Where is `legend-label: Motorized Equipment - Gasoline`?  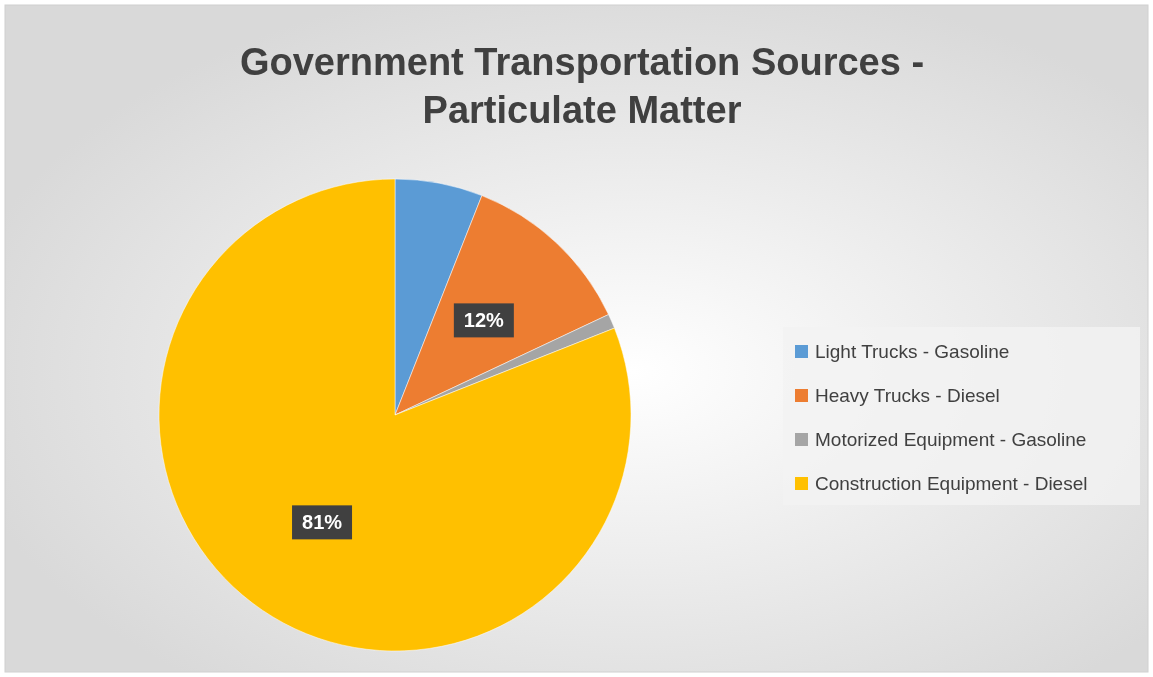
legend-label: Motorized Equipment - Gasoline is located at coordinates (951, 439).